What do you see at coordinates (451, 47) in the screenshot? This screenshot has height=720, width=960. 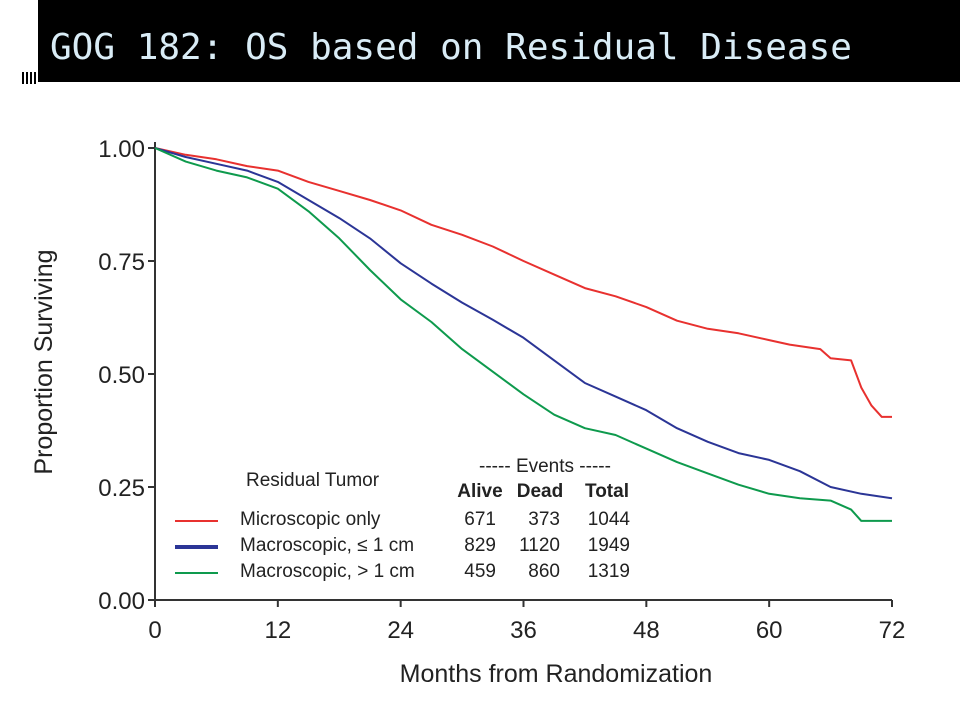 I see `slide-title: GOG 182: OS based on Residual Disease` at bounding box center [451, 47].